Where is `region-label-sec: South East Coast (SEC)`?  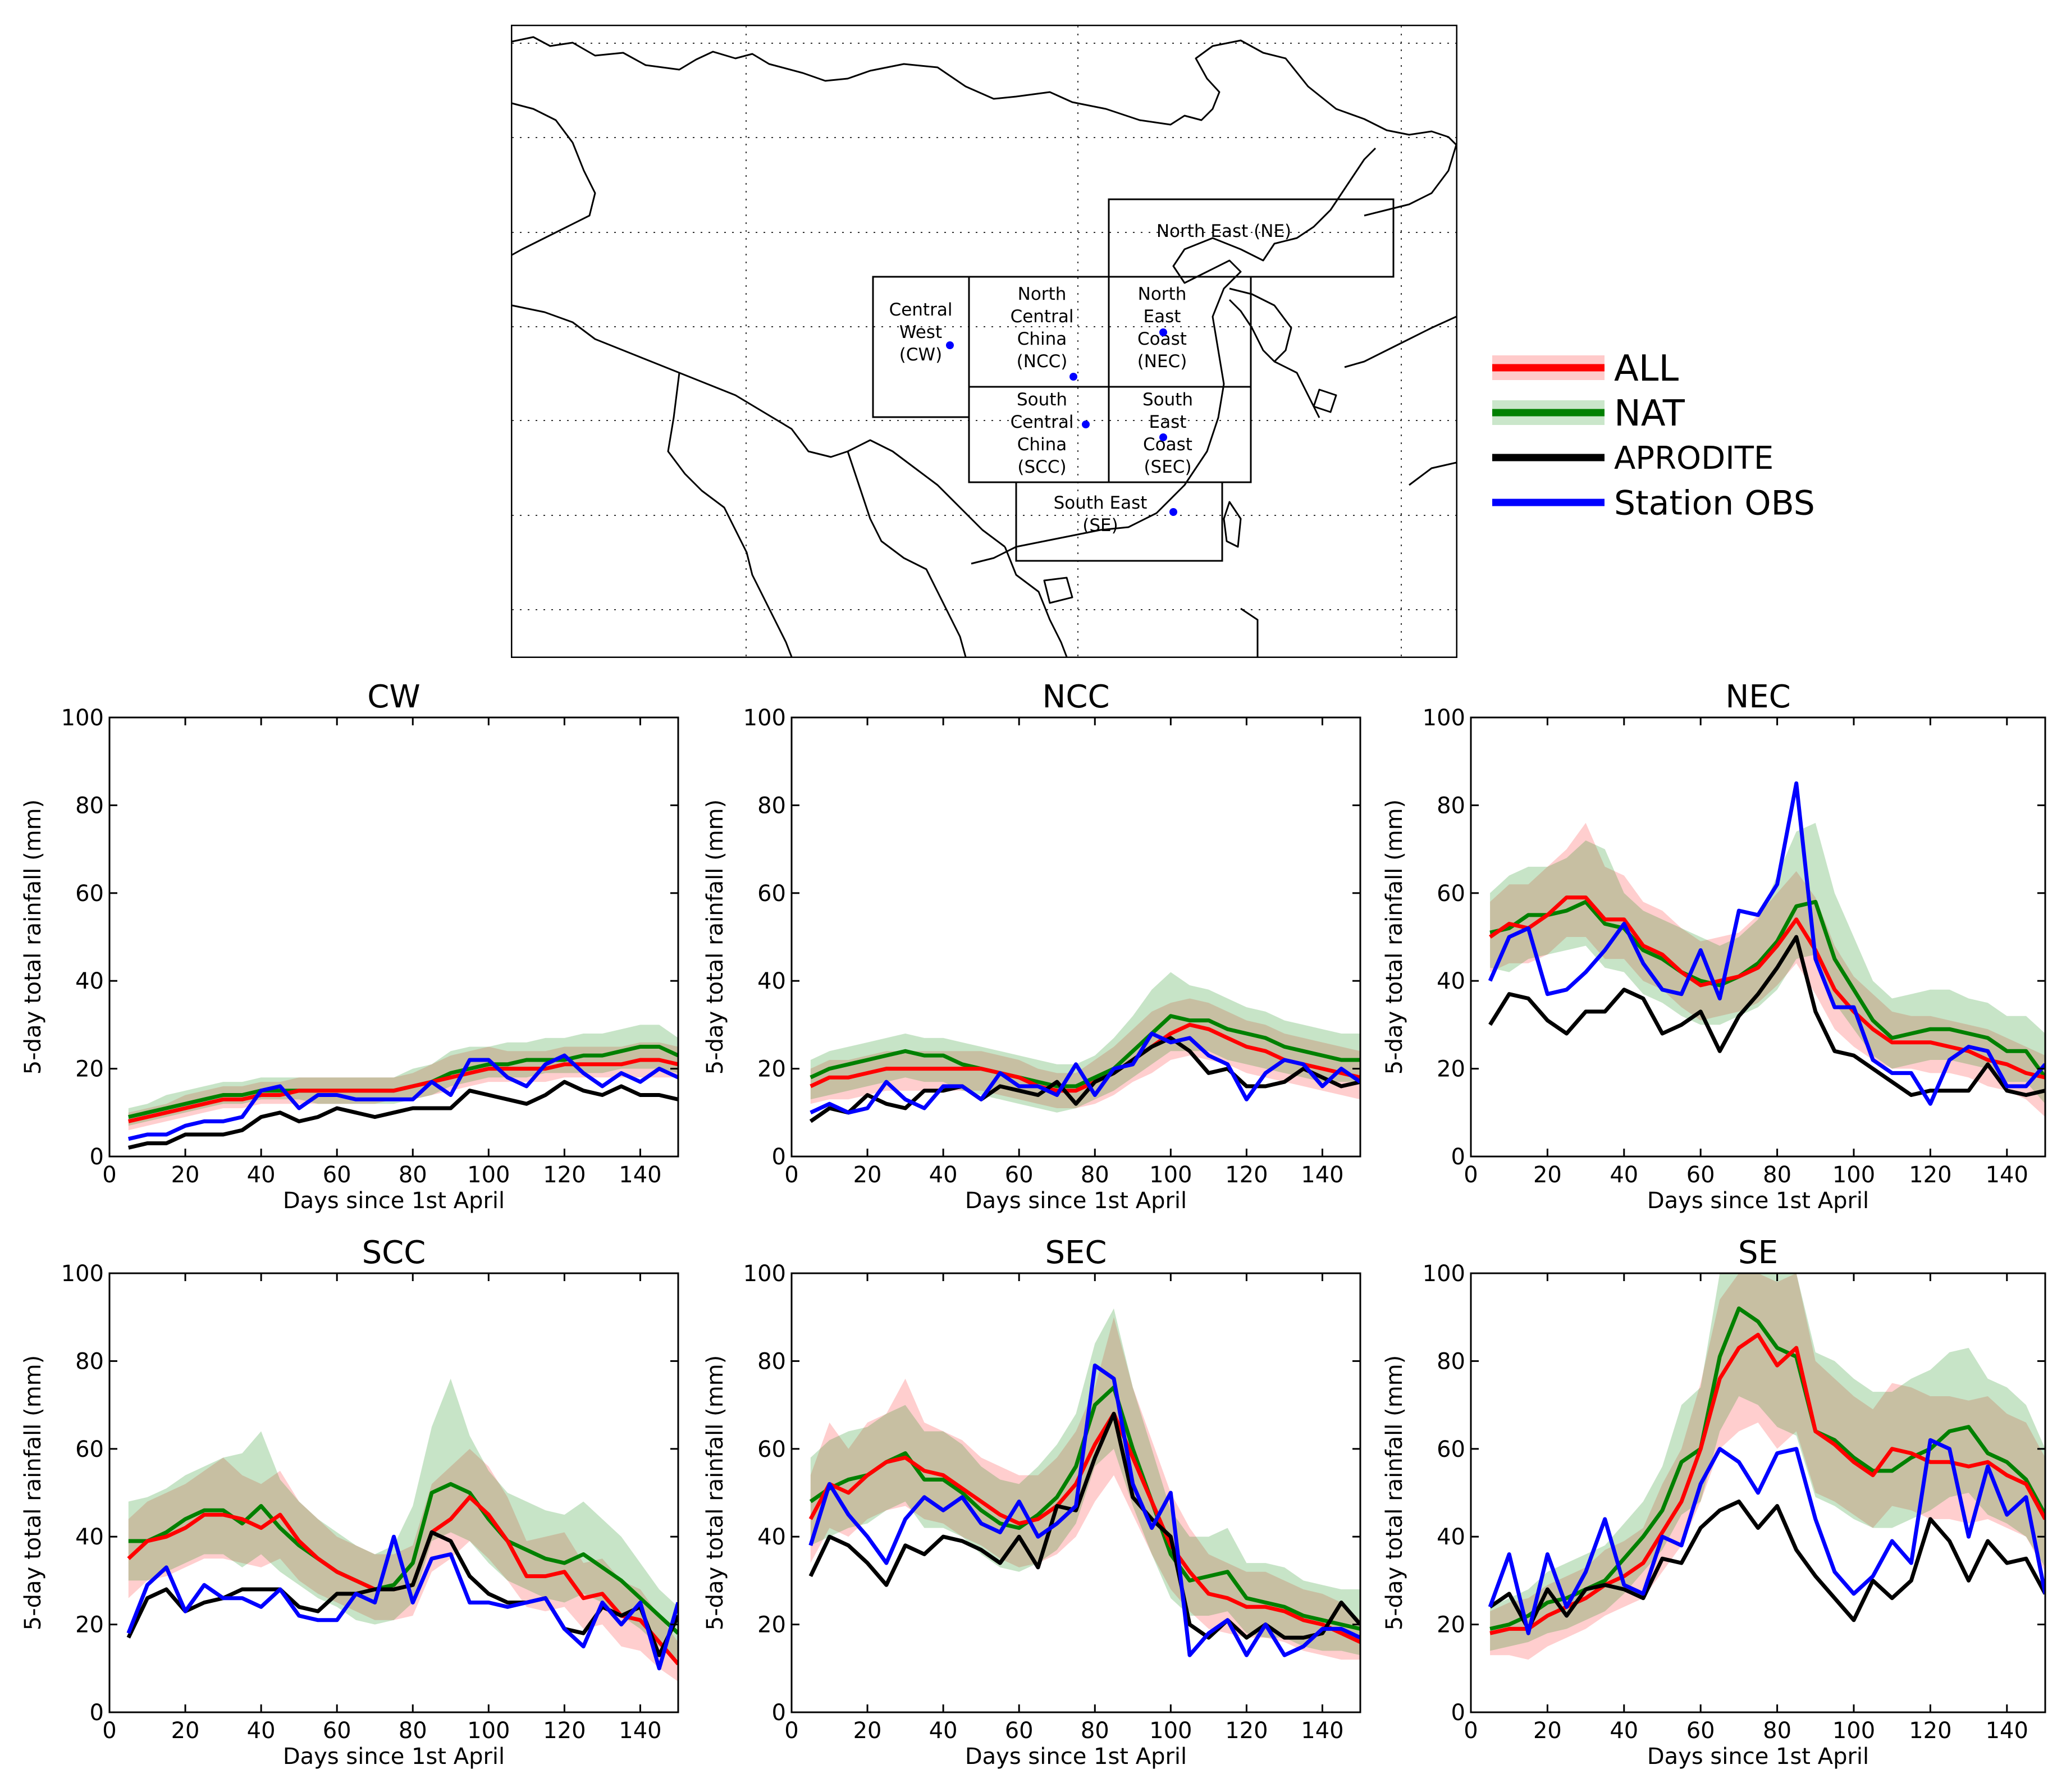 region-label-sec: South East Coast (SEC) is located at coordinates (1167, 433).